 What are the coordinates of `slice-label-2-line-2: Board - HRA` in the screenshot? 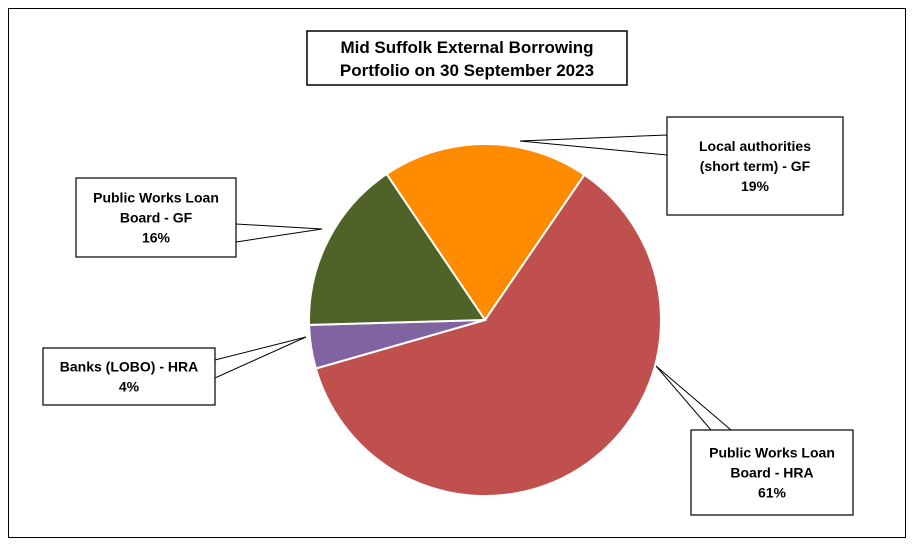 It's located at (771, 473).